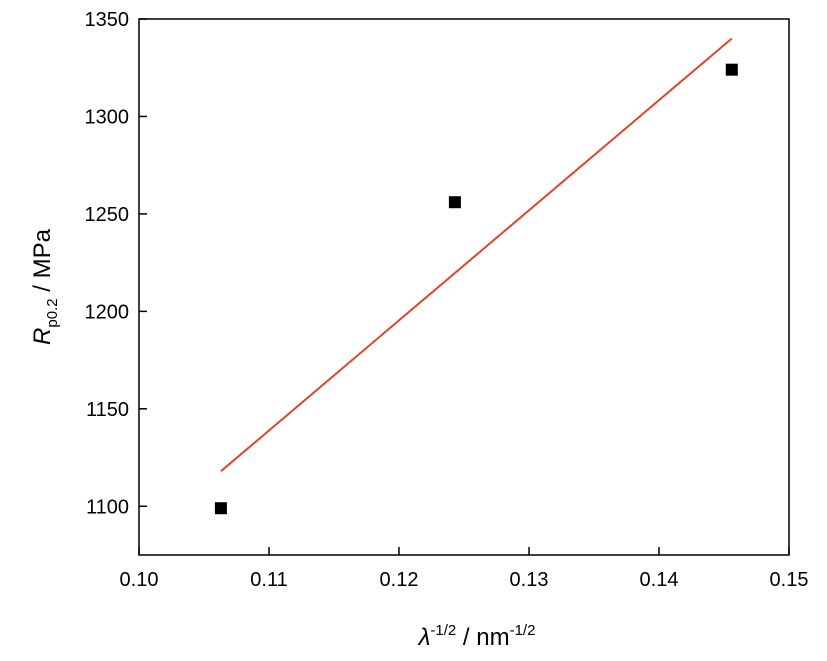 The height and width of the screenshot is (661, 827). Describe the element at coordinates (139, 580) in the screenshot. I see `x-tick-label: 0.10` at that location.